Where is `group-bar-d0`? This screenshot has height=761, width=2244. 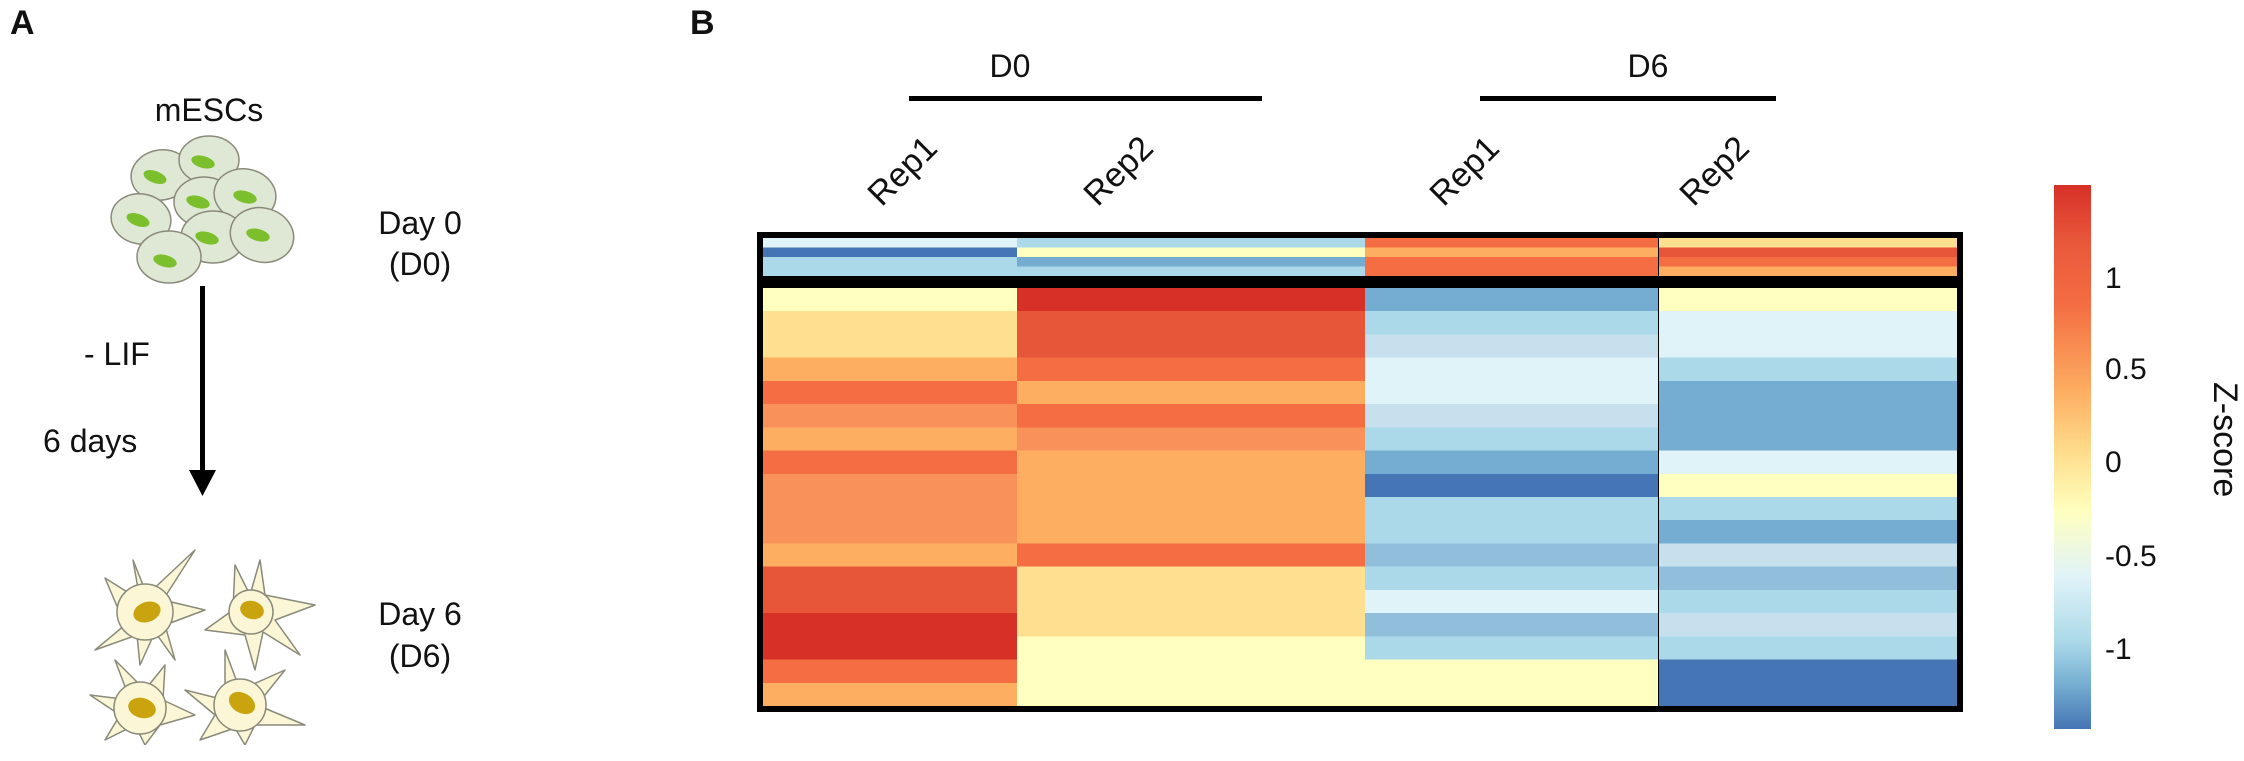
group-bar-d0 is located at coordinates (1085, 98).